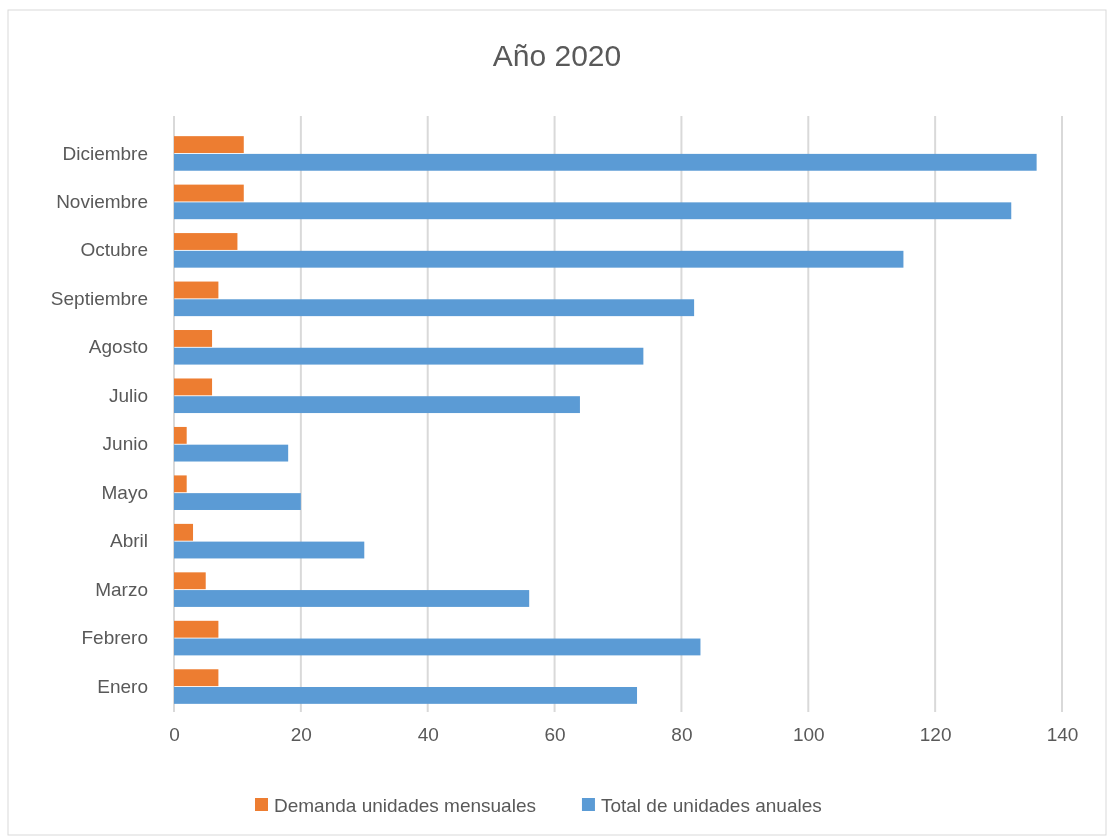  What do you see at coordinates (682, 735) in the screenshot?
I see `x-tick-label: 80` at bounding box center [682, 735].